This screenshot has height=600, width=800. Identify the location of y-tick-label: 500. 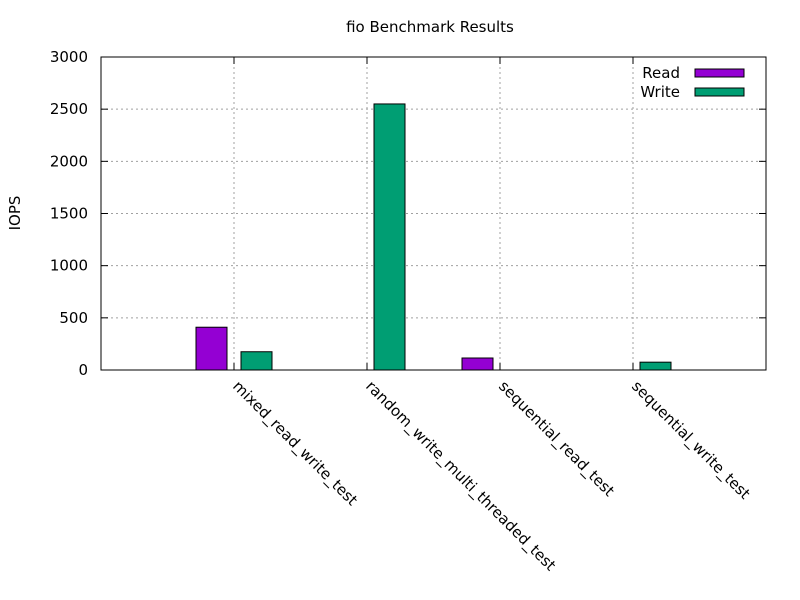
(73, 318).